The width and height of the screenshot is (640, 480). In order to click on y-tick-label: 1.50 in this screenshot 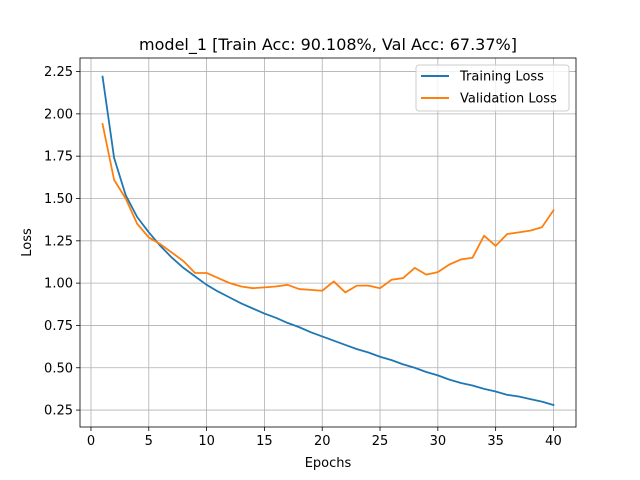, I will do `click(58, 199)`.